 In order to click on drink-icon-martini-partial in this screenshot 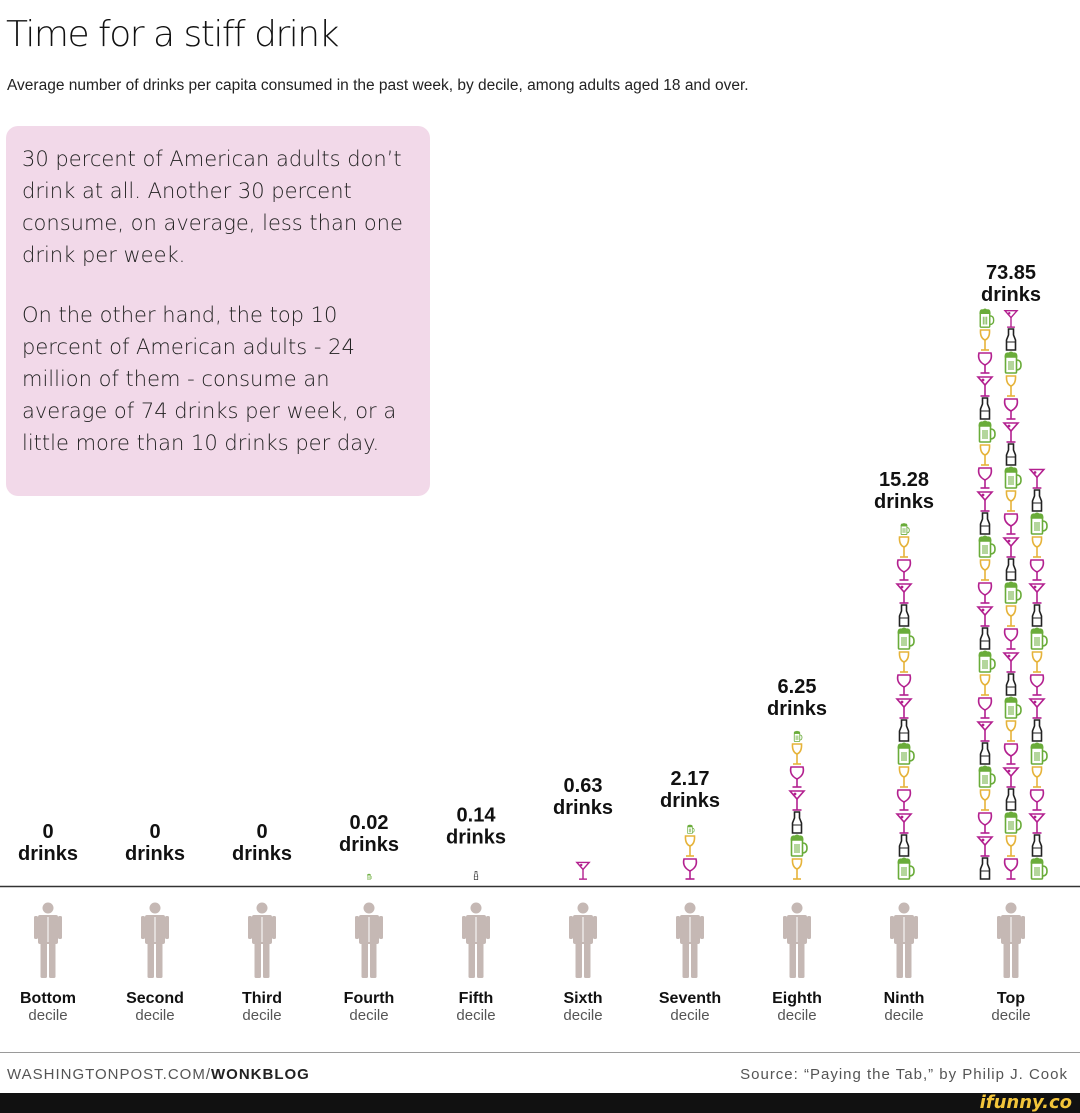, I will do `click(583, 870)`.